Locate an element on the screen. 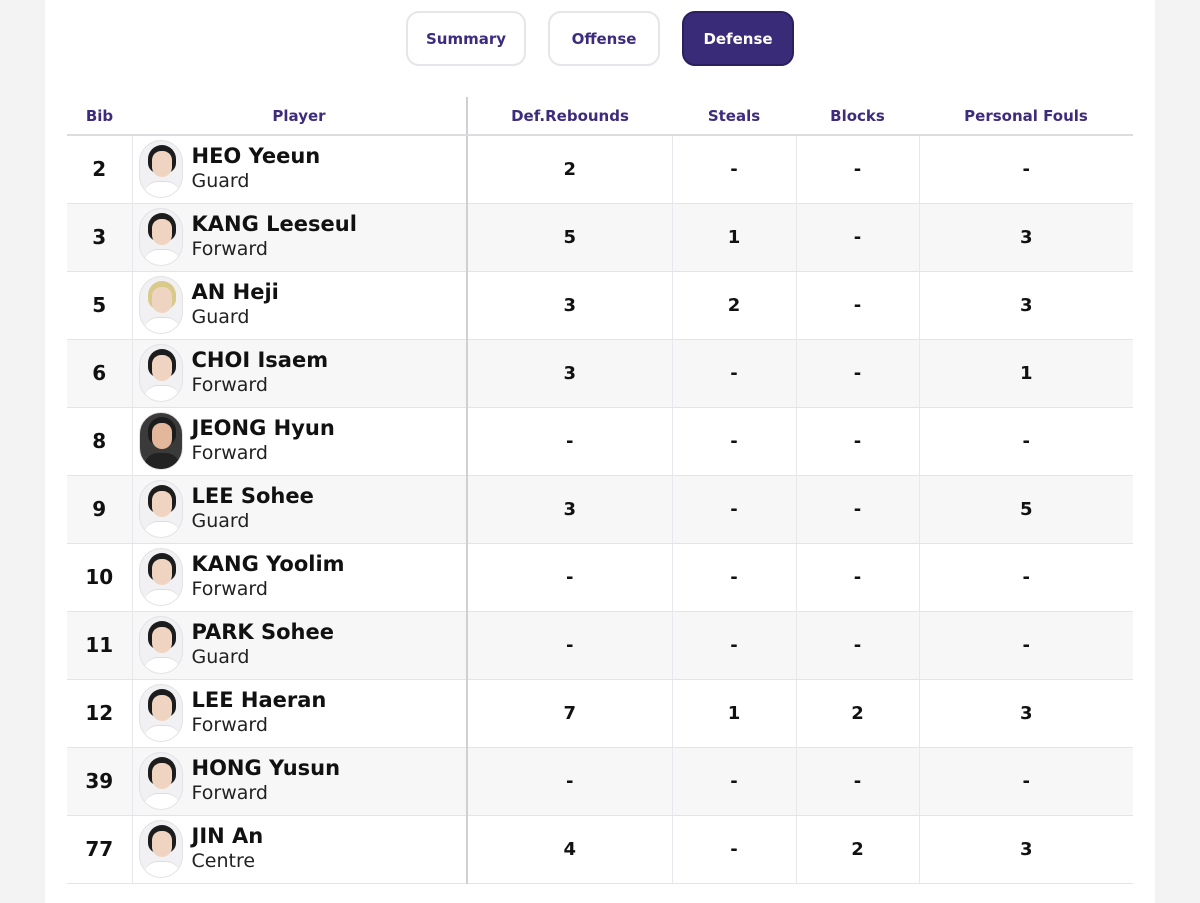  player-name: KANG Yoolim is located at coordinates (268, 564).